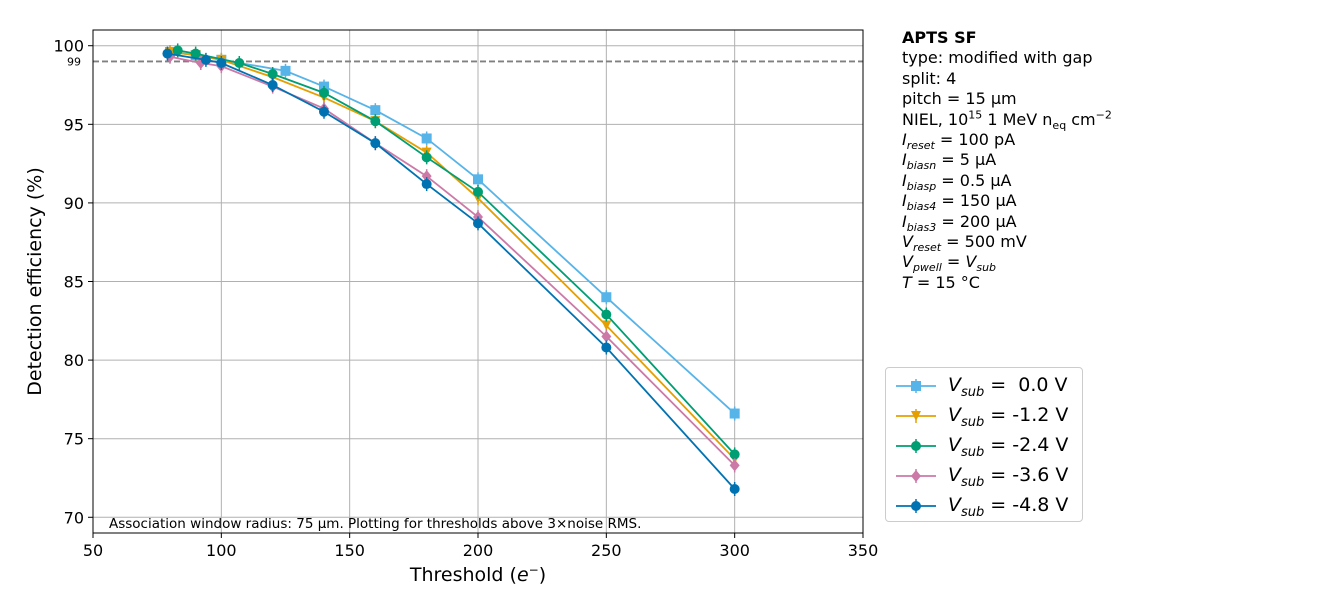  Describe the element at coordinates (74, 61) in the screenshot. I see `reference-line-label: 99` at that location.